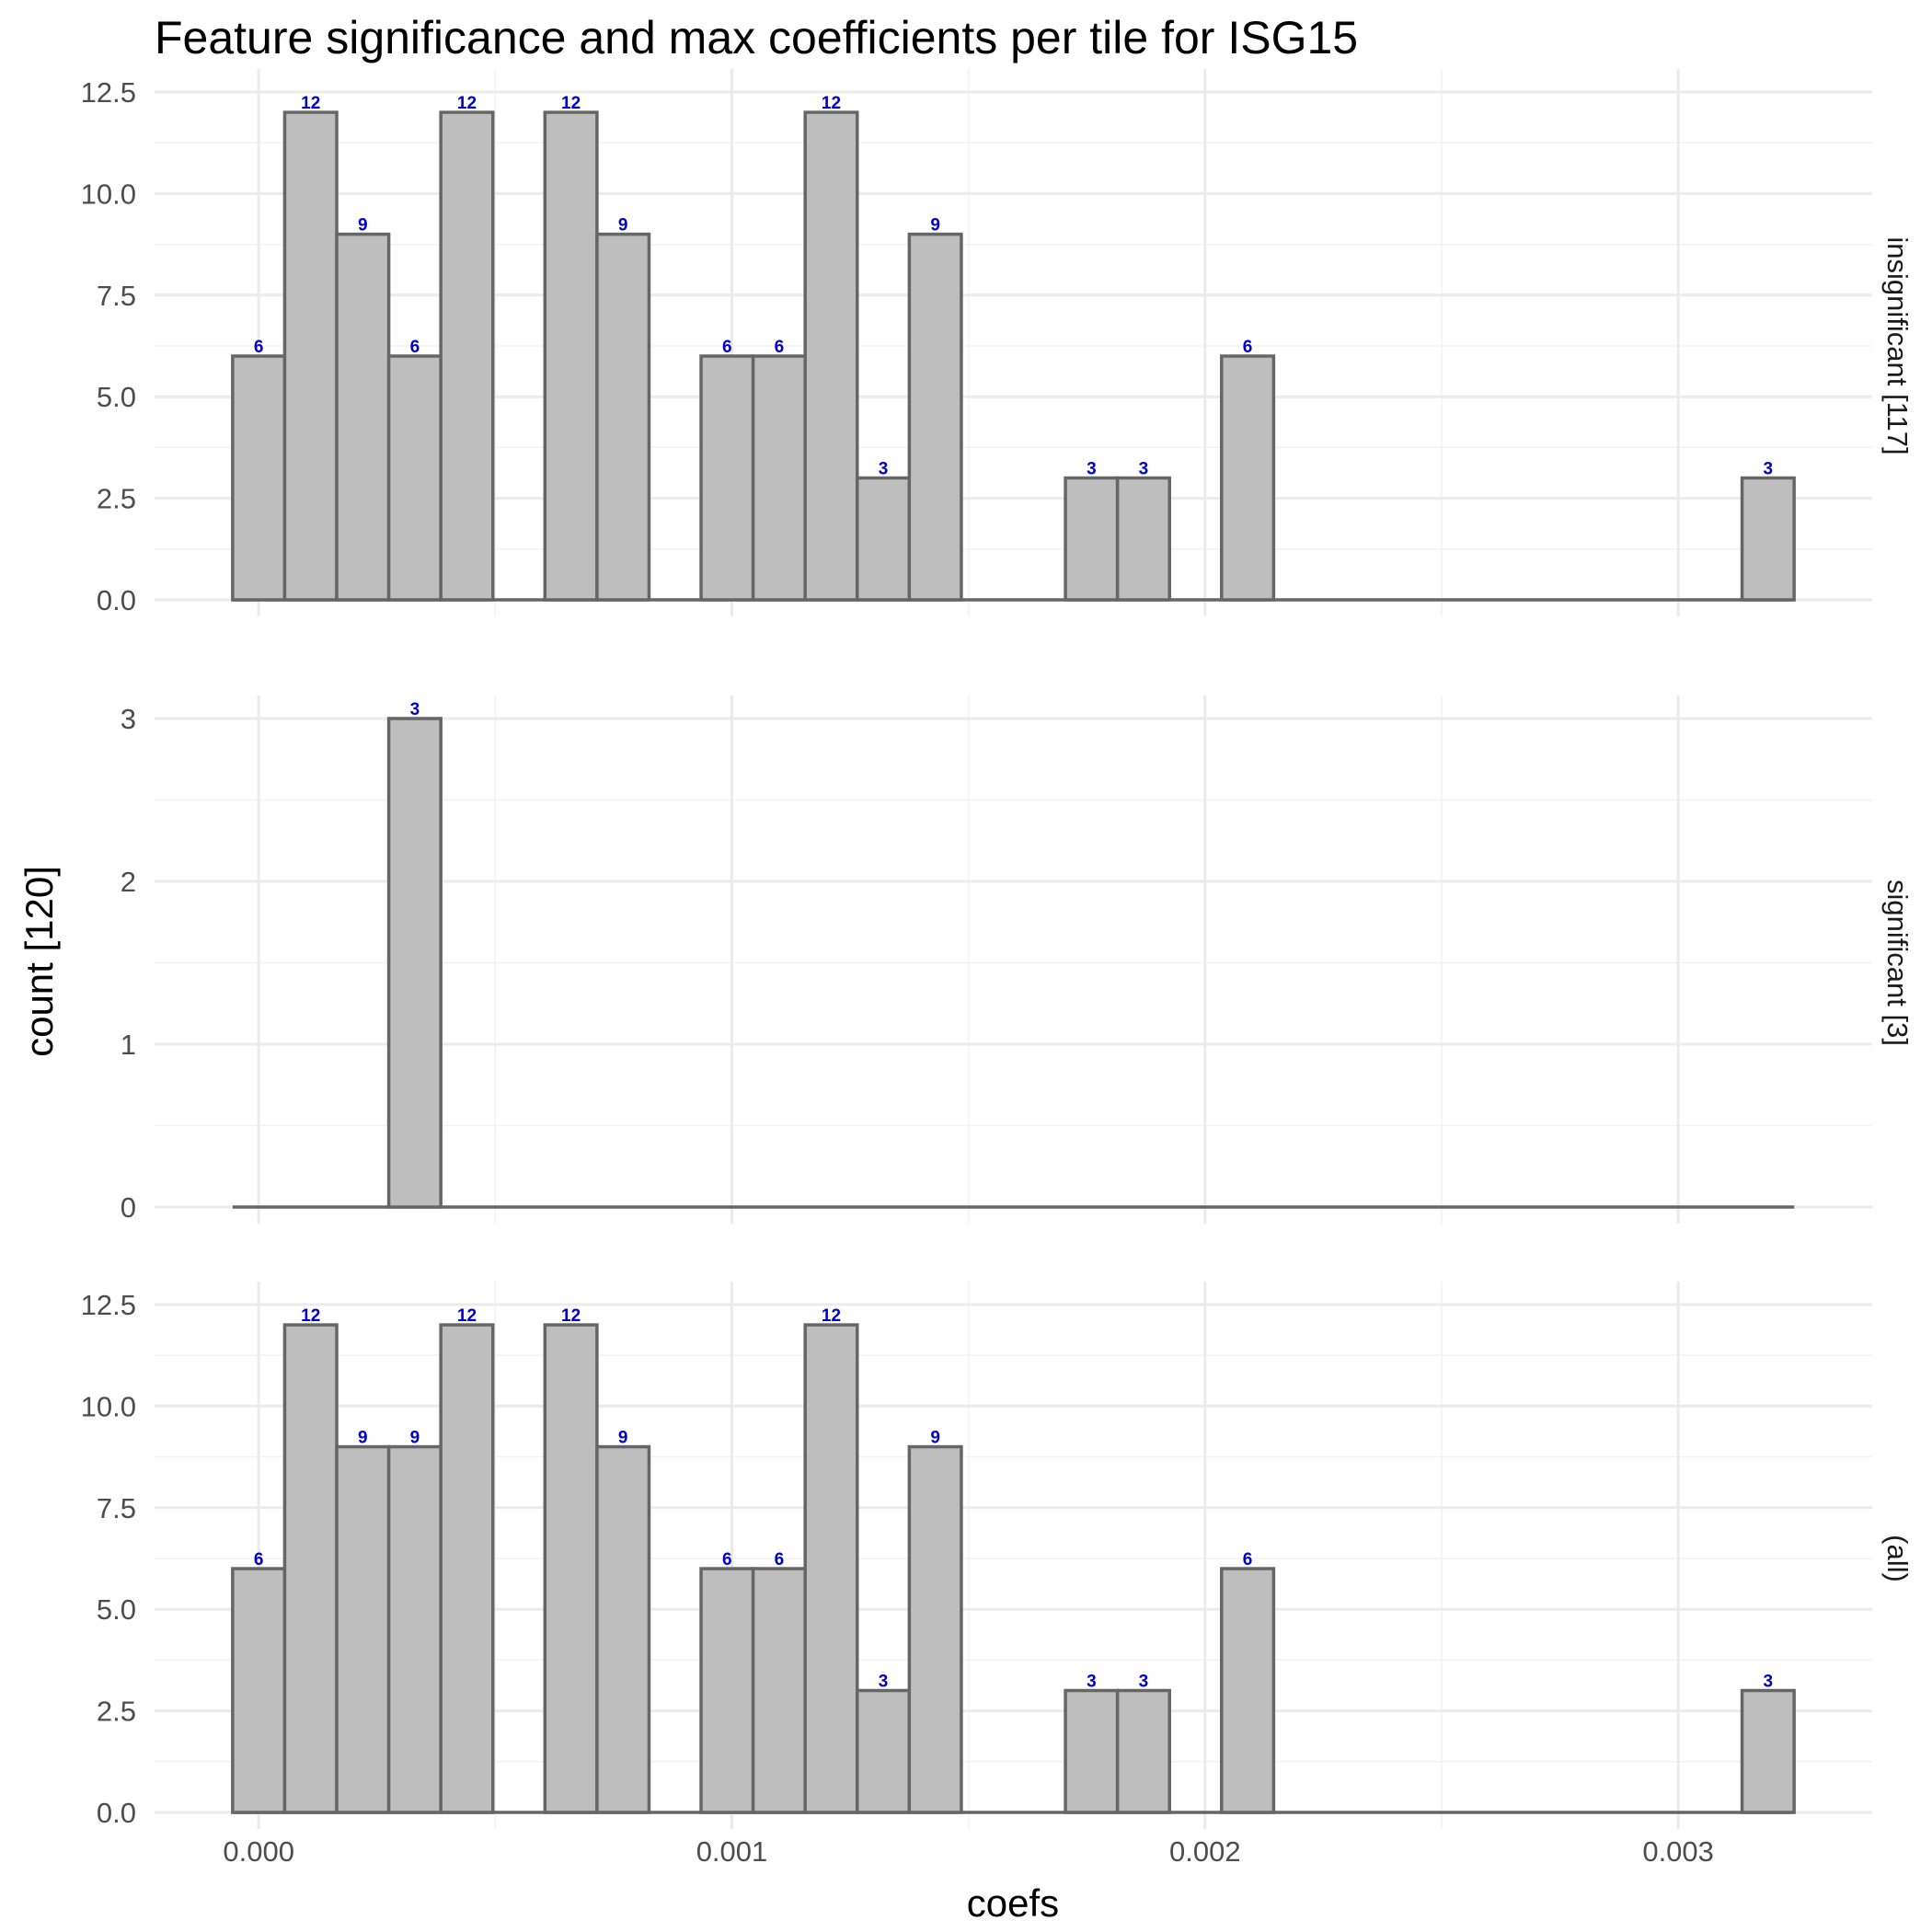 This screenshot has width=1932, height=1932. I want to click on y-tick-label: 3, so click(128, 719).